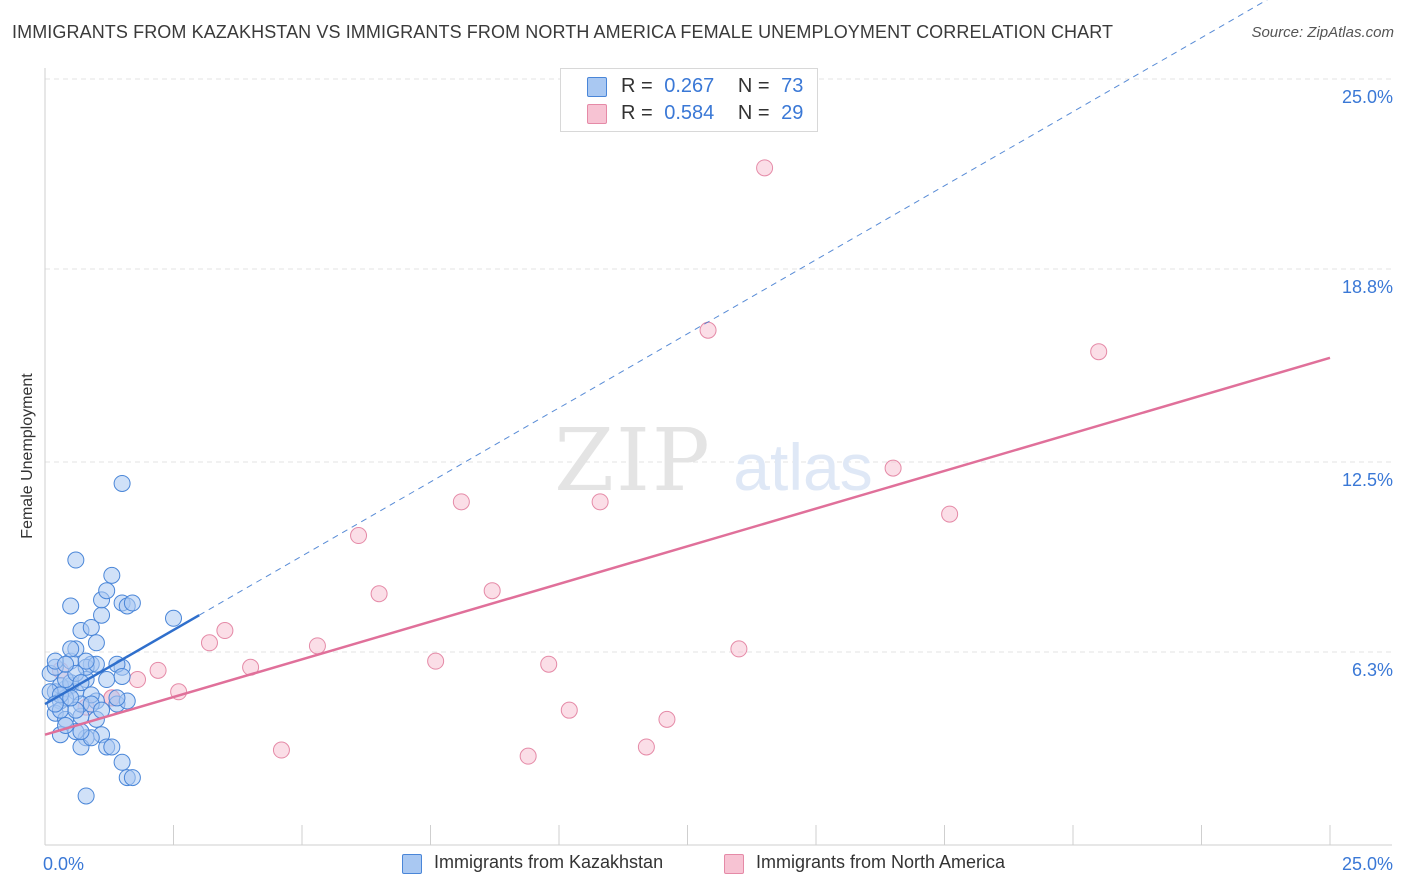 The width and height of the screenshot is (1406, 892). I want to click on watermark-atlas: atlas, so click(802, 467).